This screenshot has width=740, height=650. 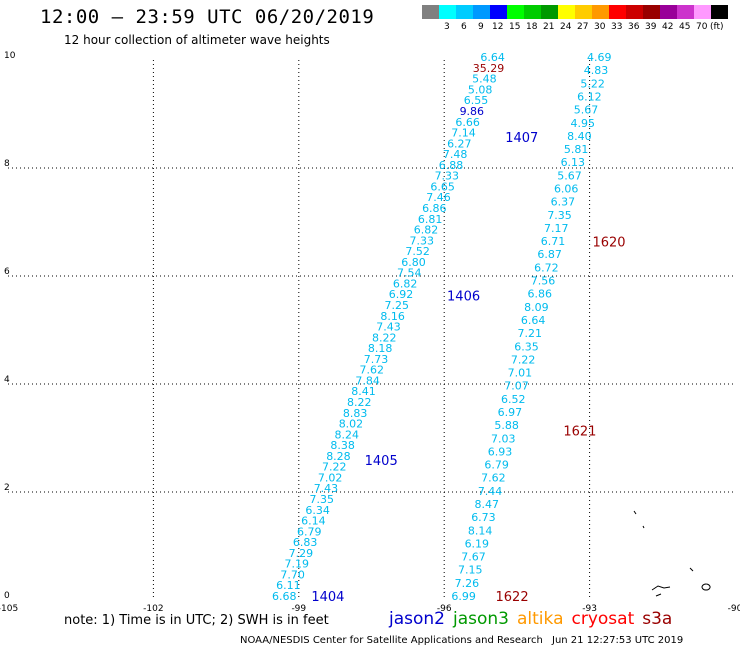 What do you see at coordinates (338, 456) in the screenshot?
I see `wave-height-label: 8.28` at bounding box center [338, 456].